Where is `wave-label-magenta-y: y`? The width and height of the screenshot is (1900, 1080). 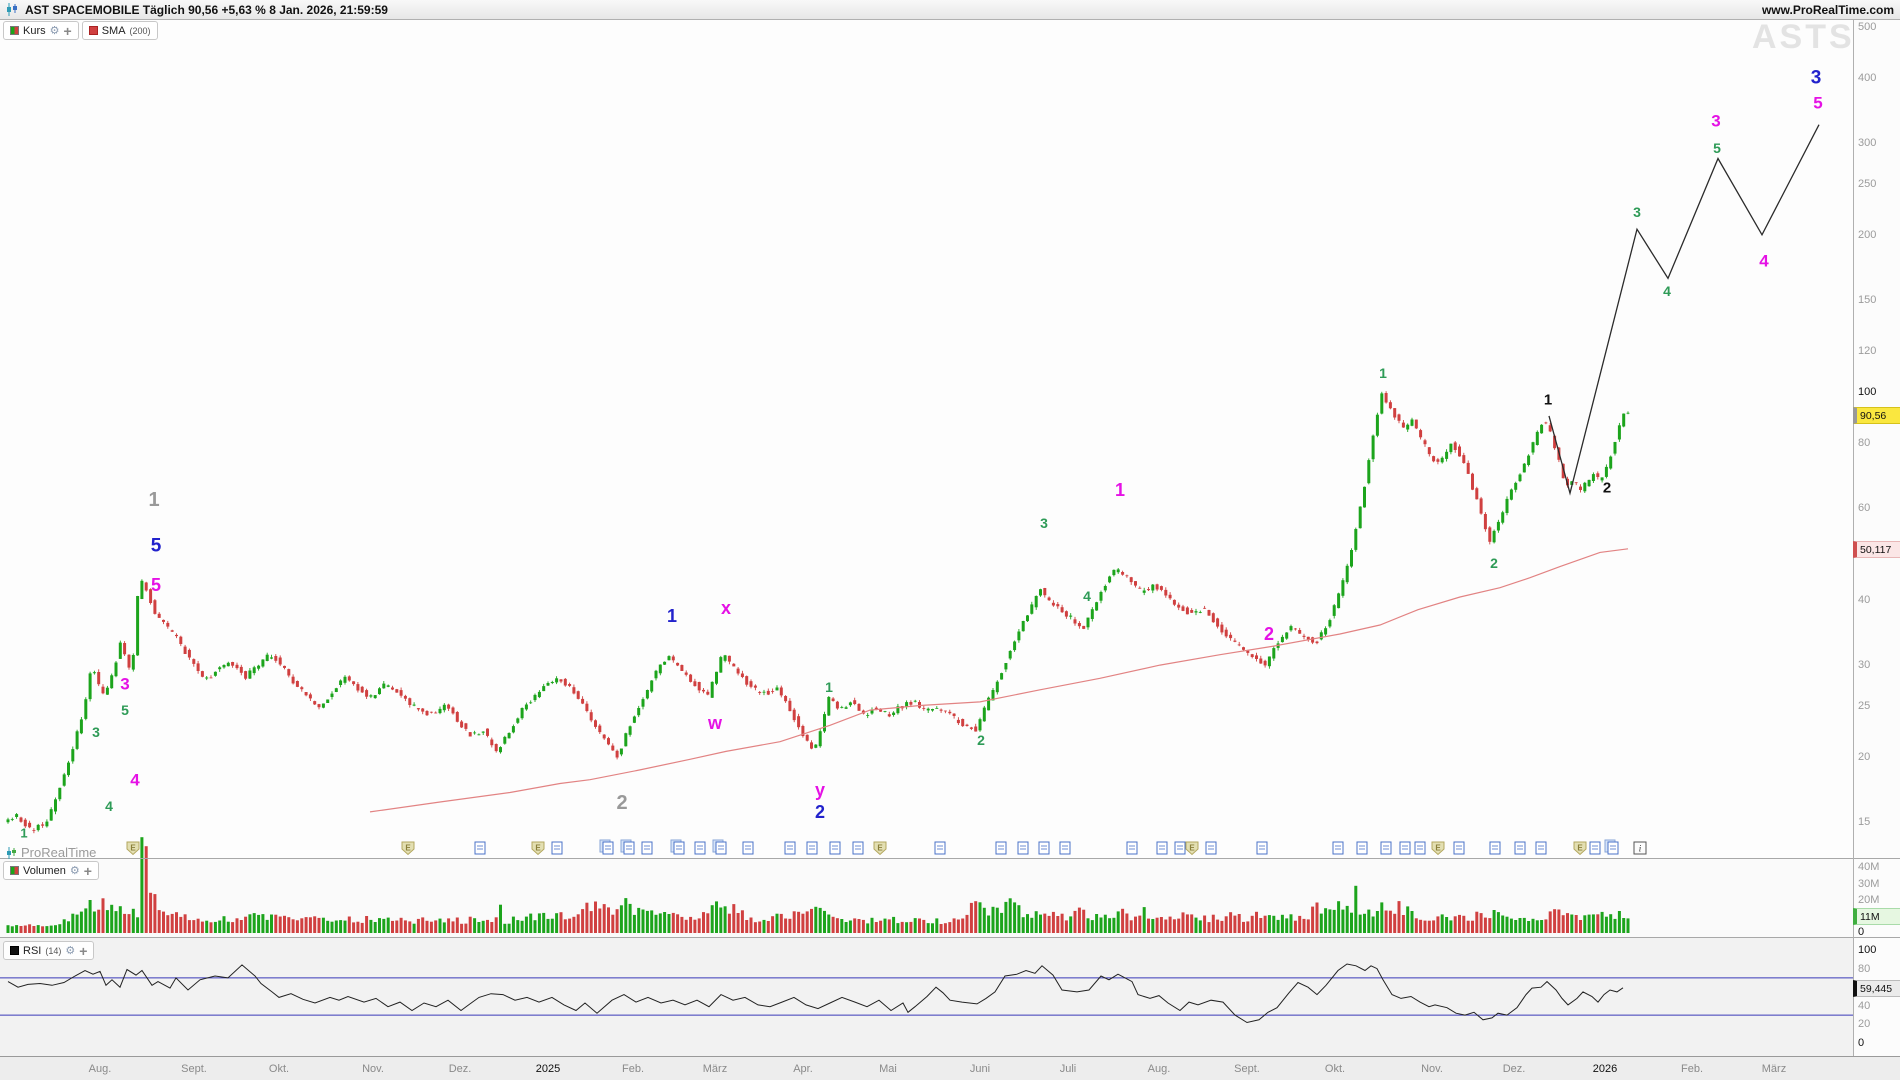 wave-label-magenta-y: y is located at coordinates (820, 790).